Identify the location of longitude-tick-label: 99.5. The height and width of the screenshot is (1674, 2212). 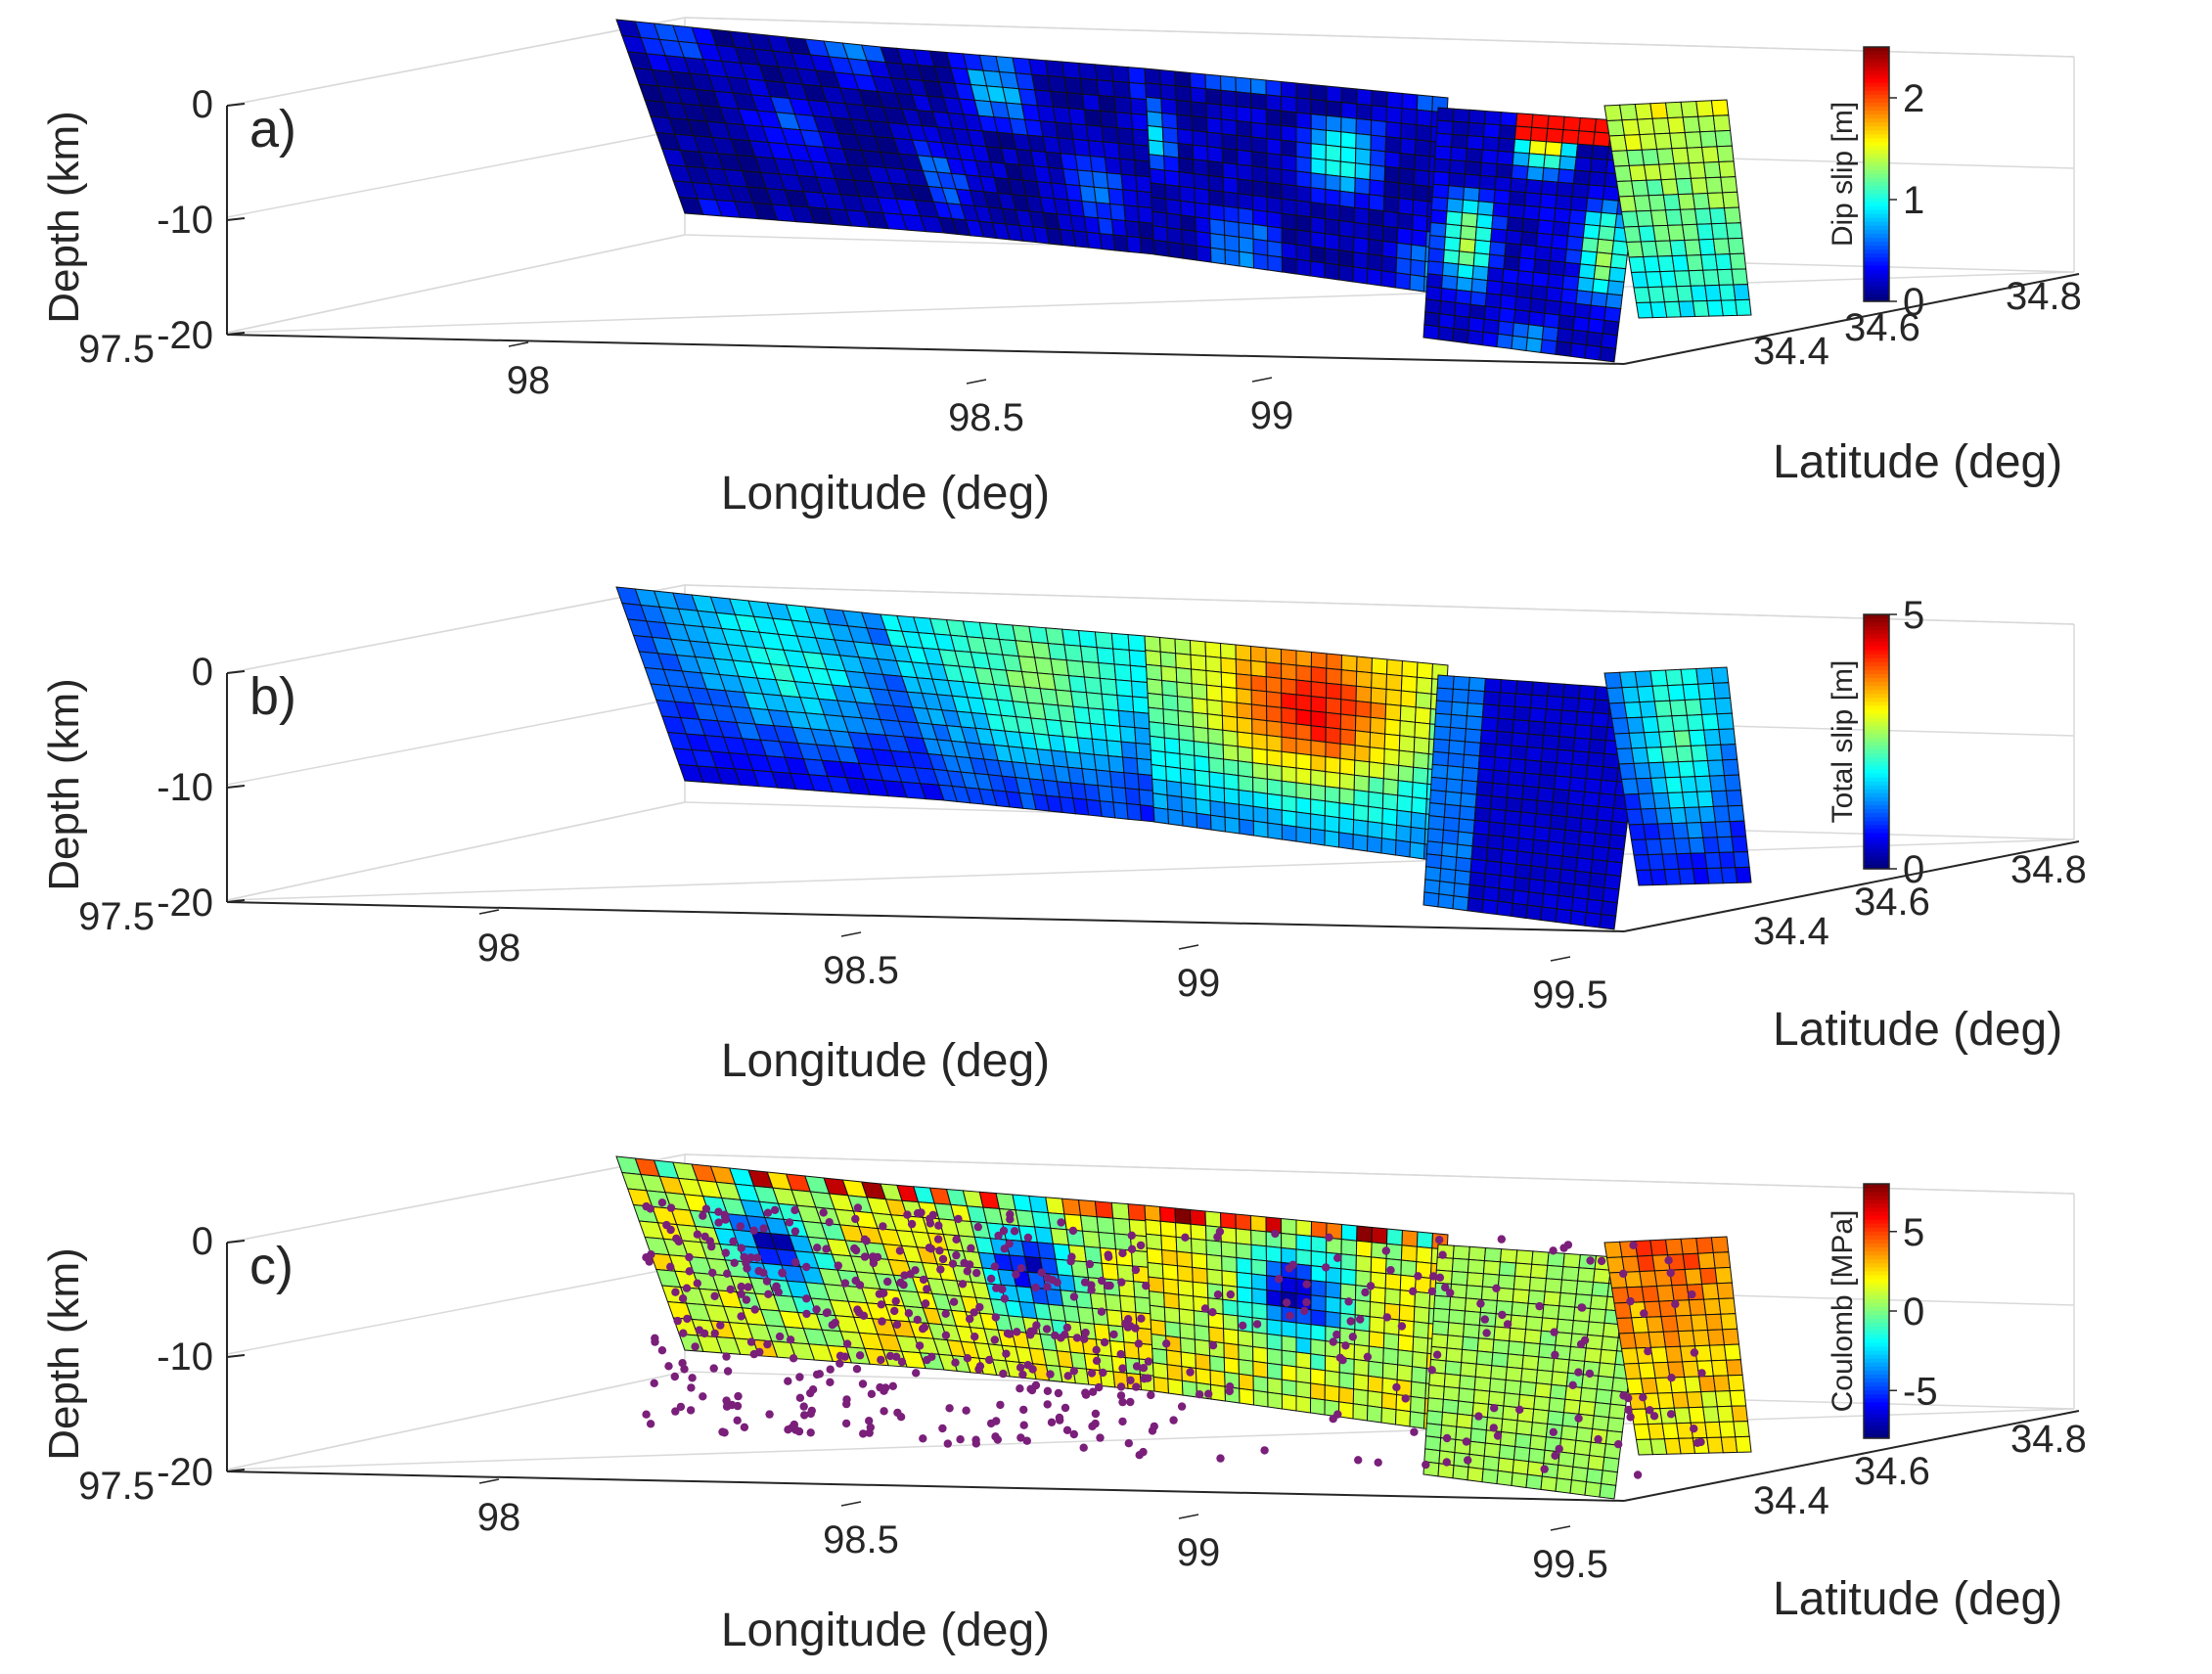
(1570, 1564).